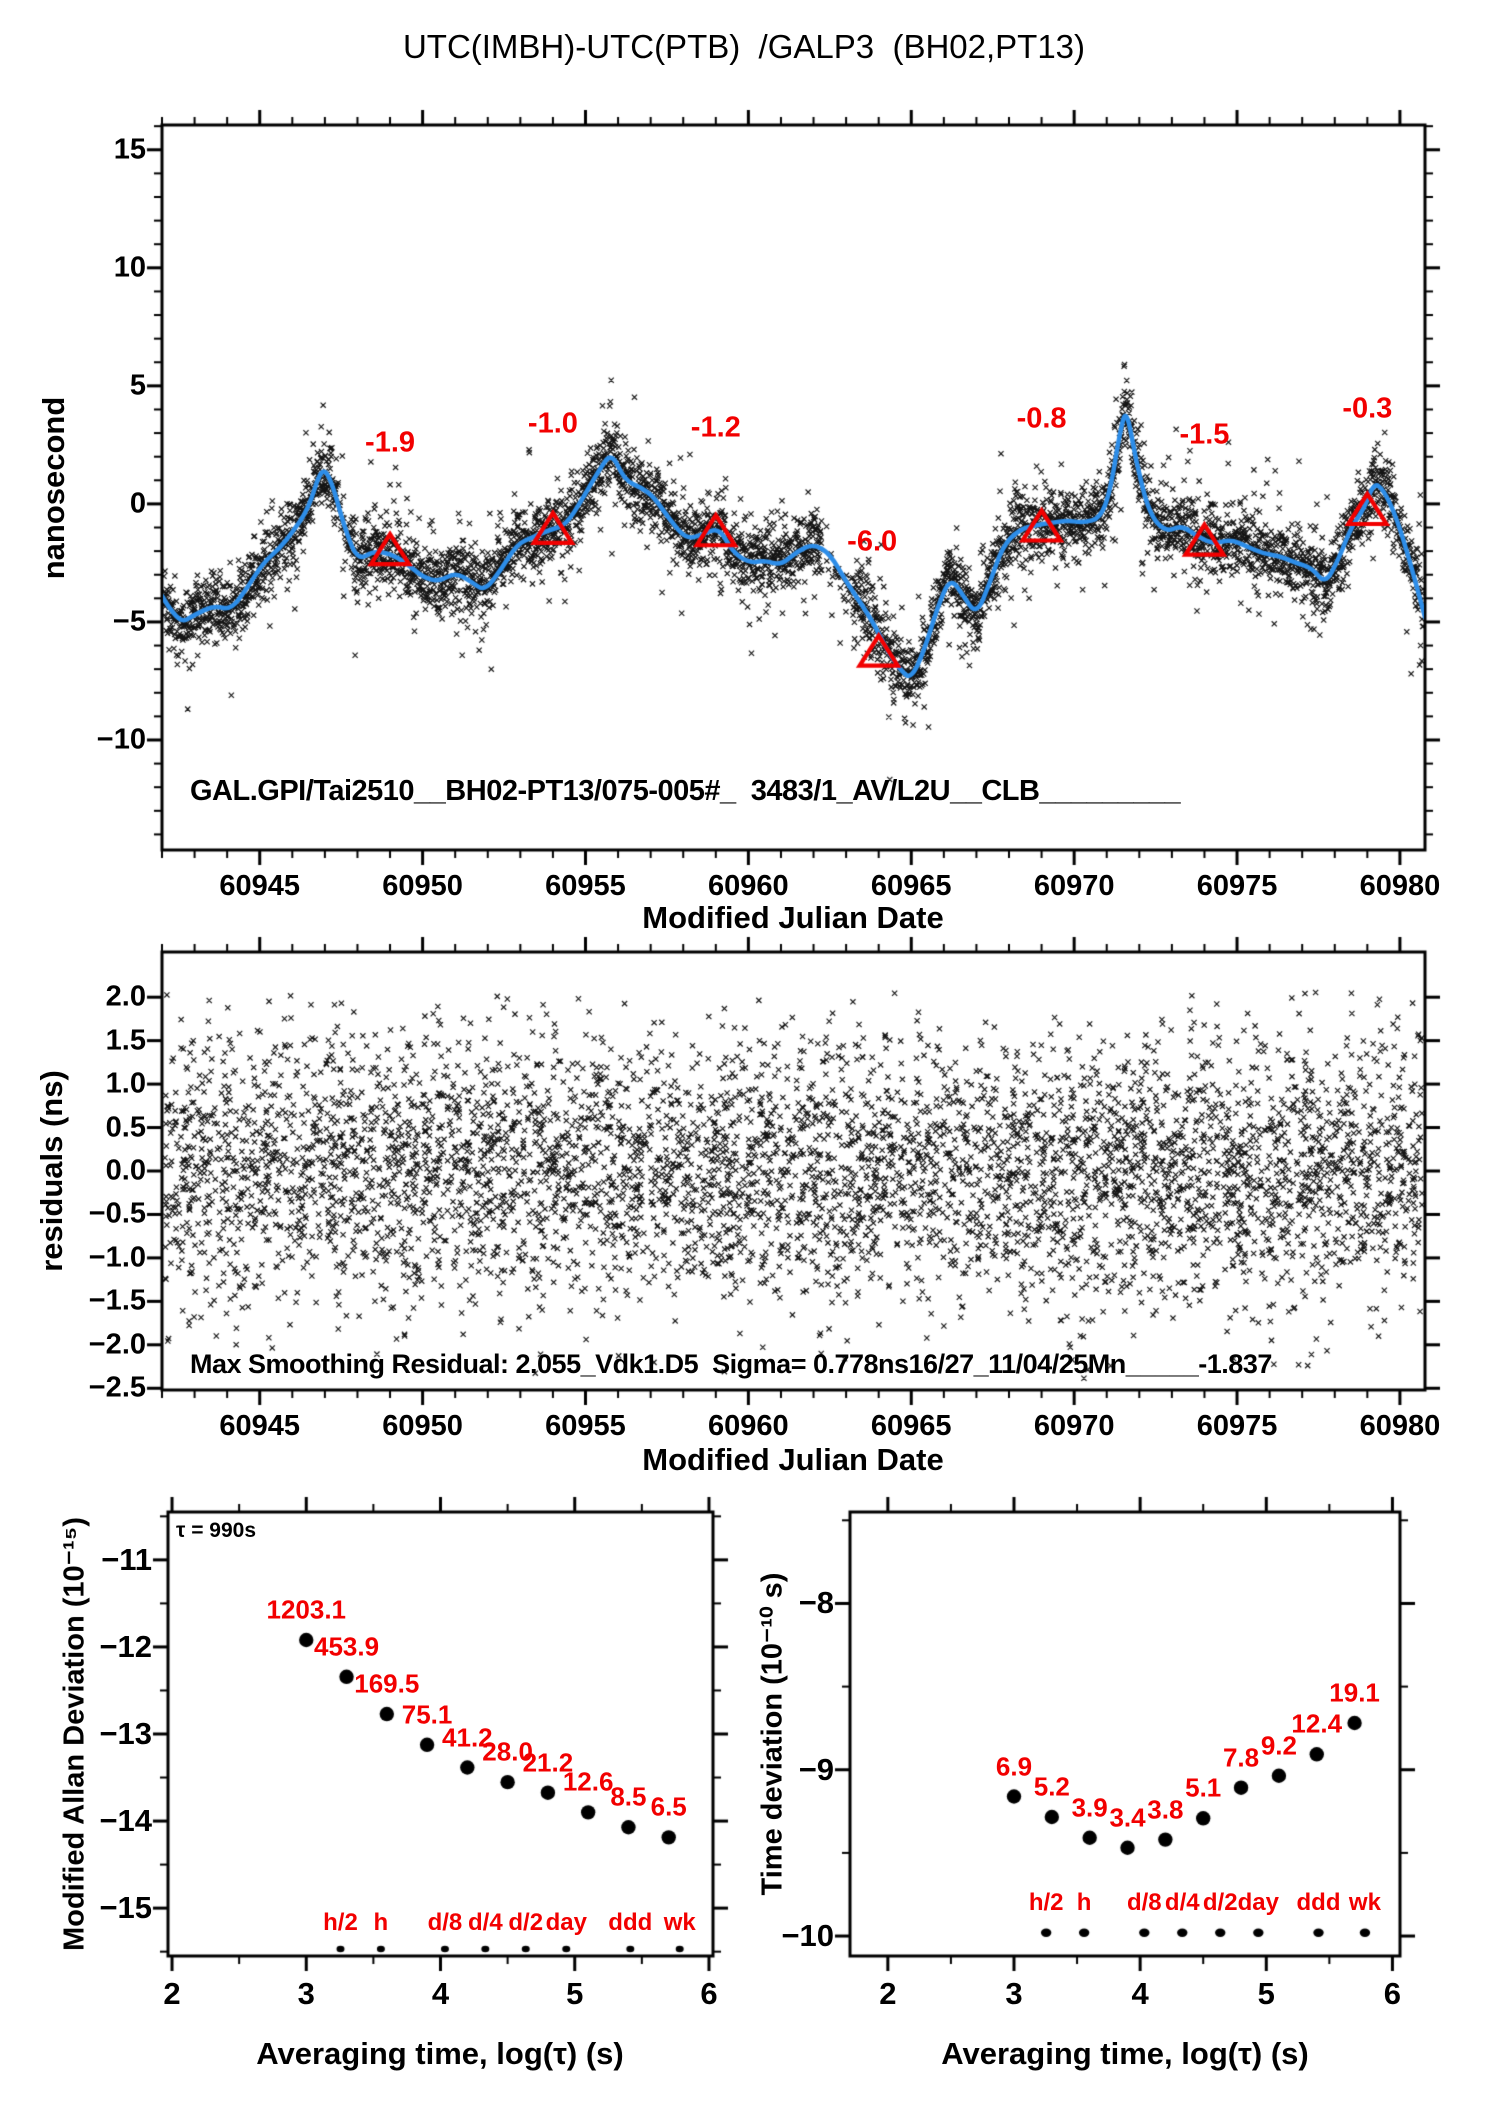 This screenshot has height=2105, width=1488. I want to click on deviation-value-label: 1203.1, so click(306, 1609).